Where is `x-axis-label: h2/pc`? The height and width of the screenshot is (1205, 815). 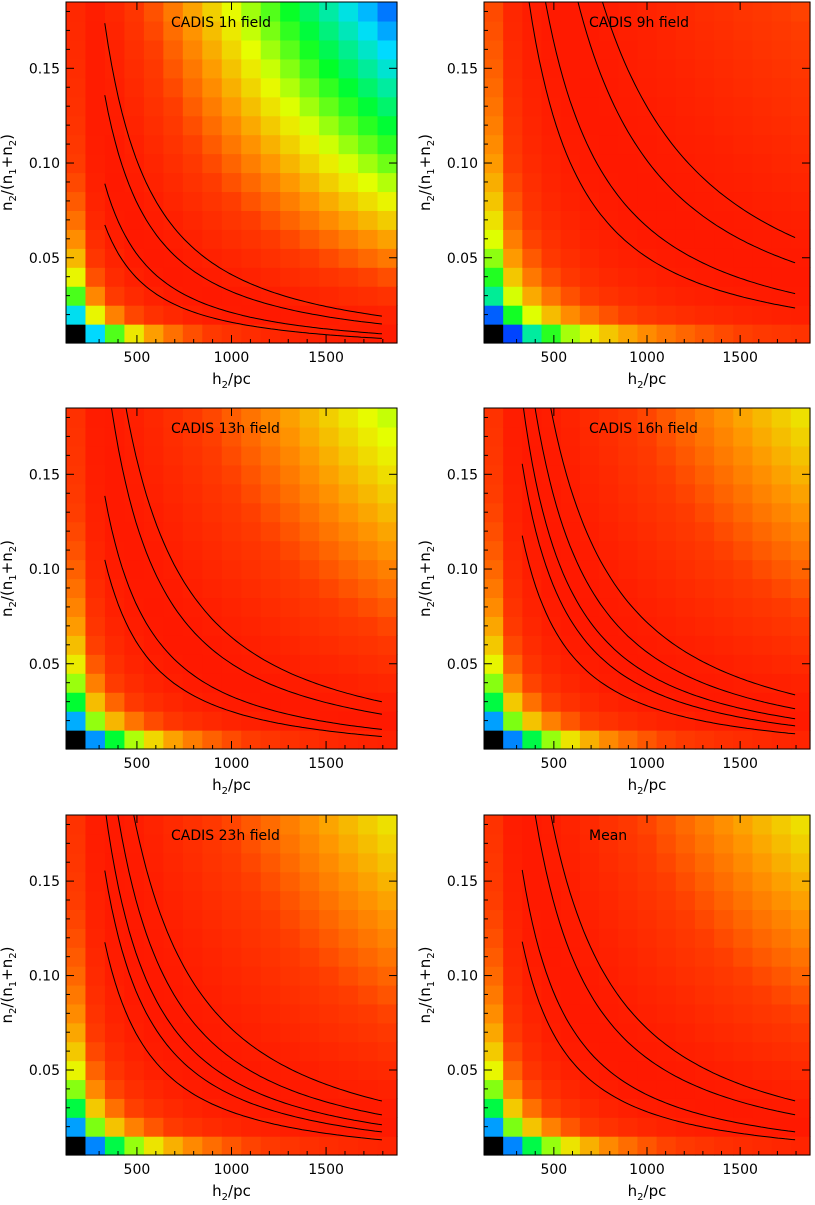
x-axis-label: h2/pc is located at coordinates (231, 1192).